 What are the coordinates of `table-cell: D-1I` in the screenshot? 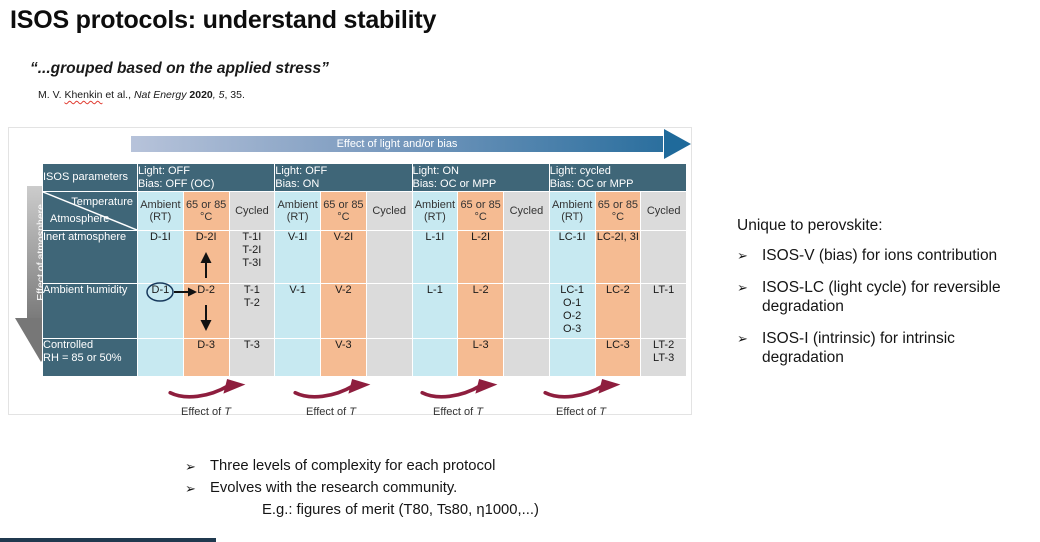 It's located at (160, 257).